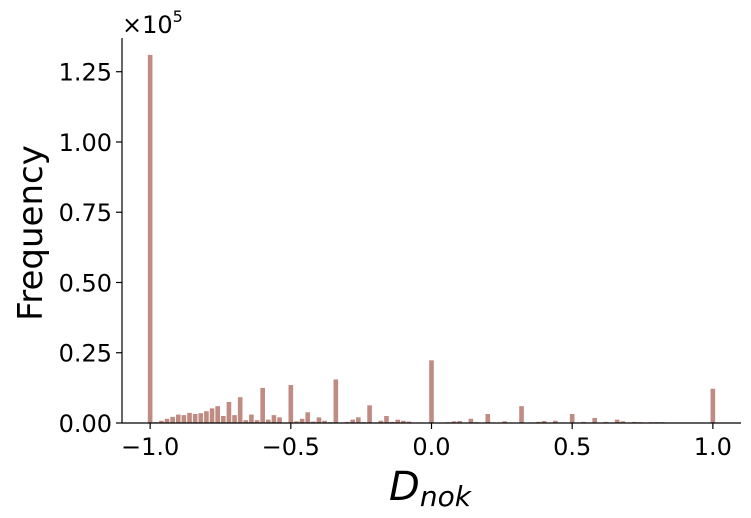 Image resolution: width=751 pixels, height=518 pixels. Describe the element at coordinates (178, 16) in the screenshot. I see `y-multiplier-exp: 5` at that location.